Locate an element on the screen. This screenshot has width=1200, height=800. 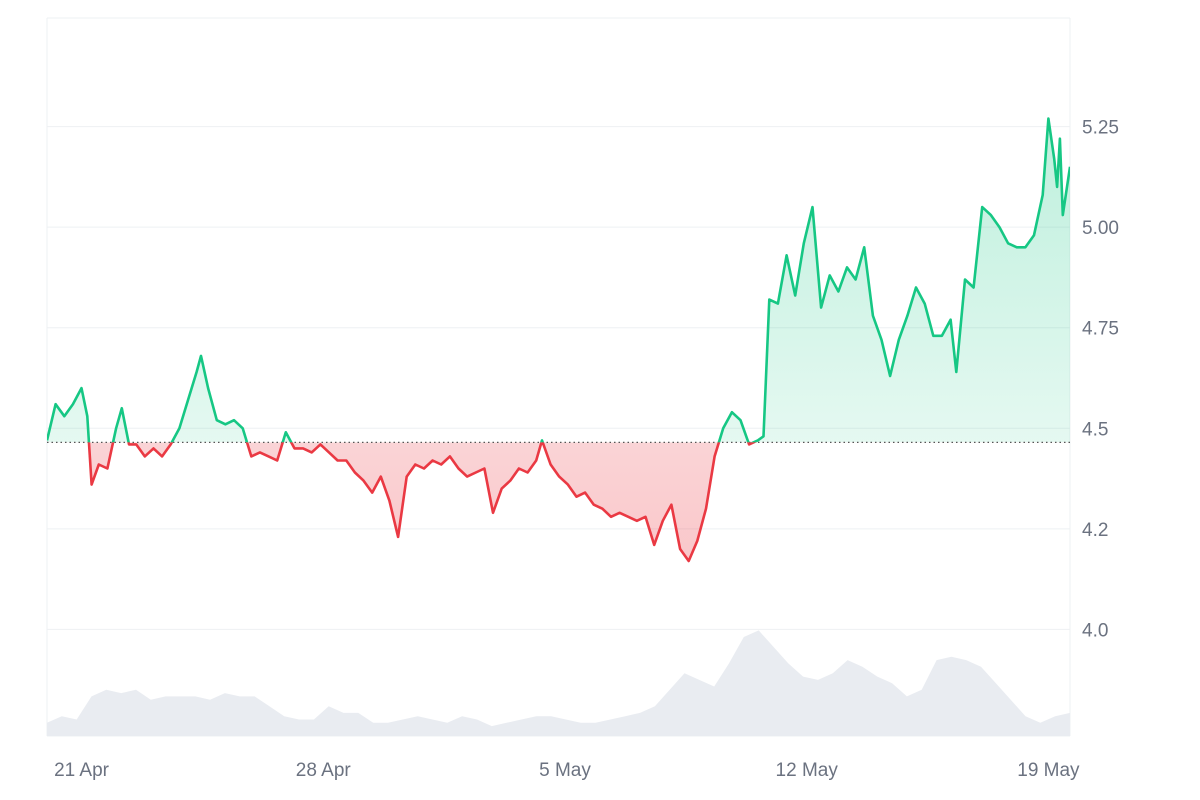
x-axis-ticks: 21 Apr 28 Apr 5 May 12 May 19 May is located at coordinates (567, 770).